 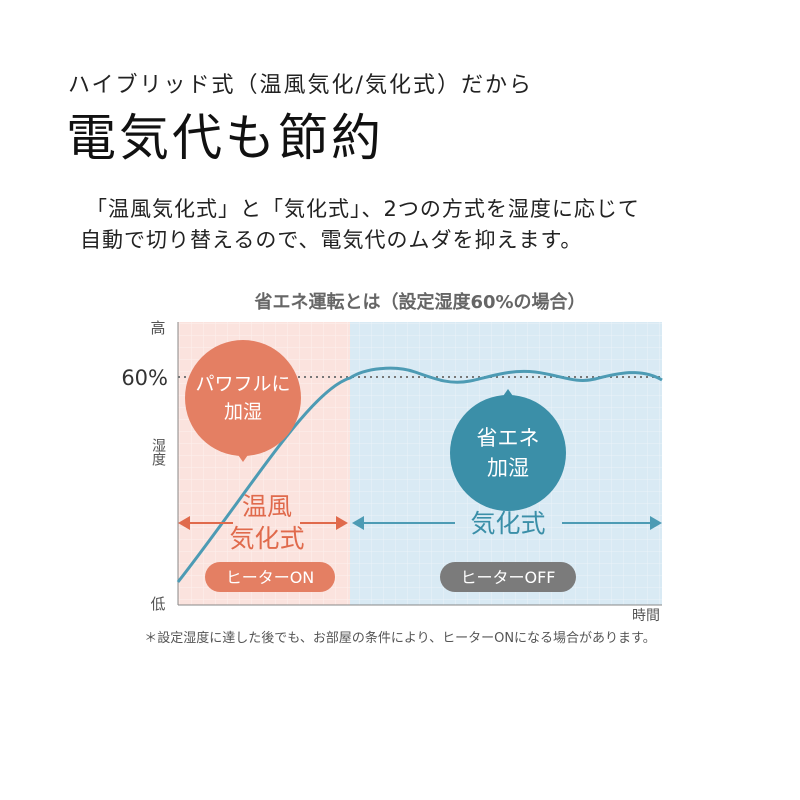 I want to click on y-label: 湿度, so click(x=158, y=452).